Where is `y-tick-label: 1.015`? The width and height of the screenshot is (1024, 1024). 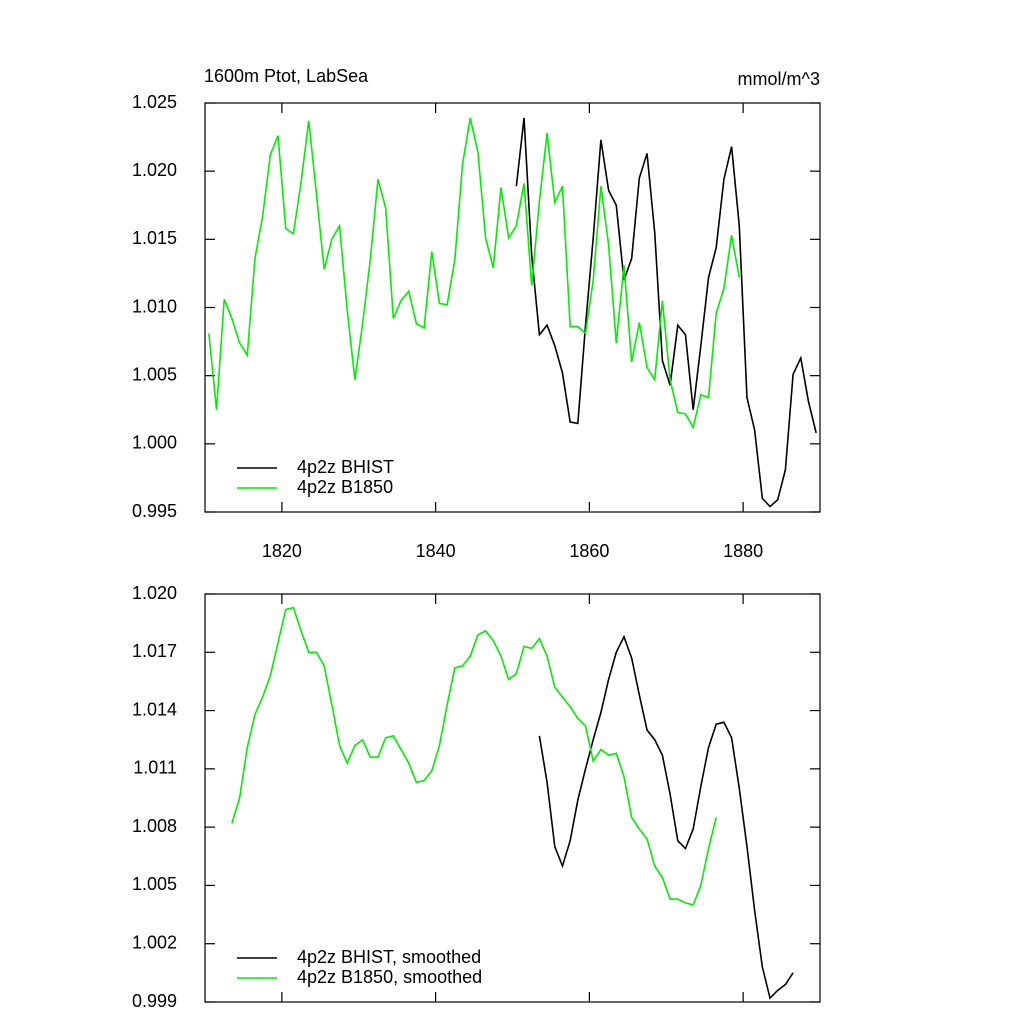 y-tick-label: 1.015 is located at coordinates (154, 238).